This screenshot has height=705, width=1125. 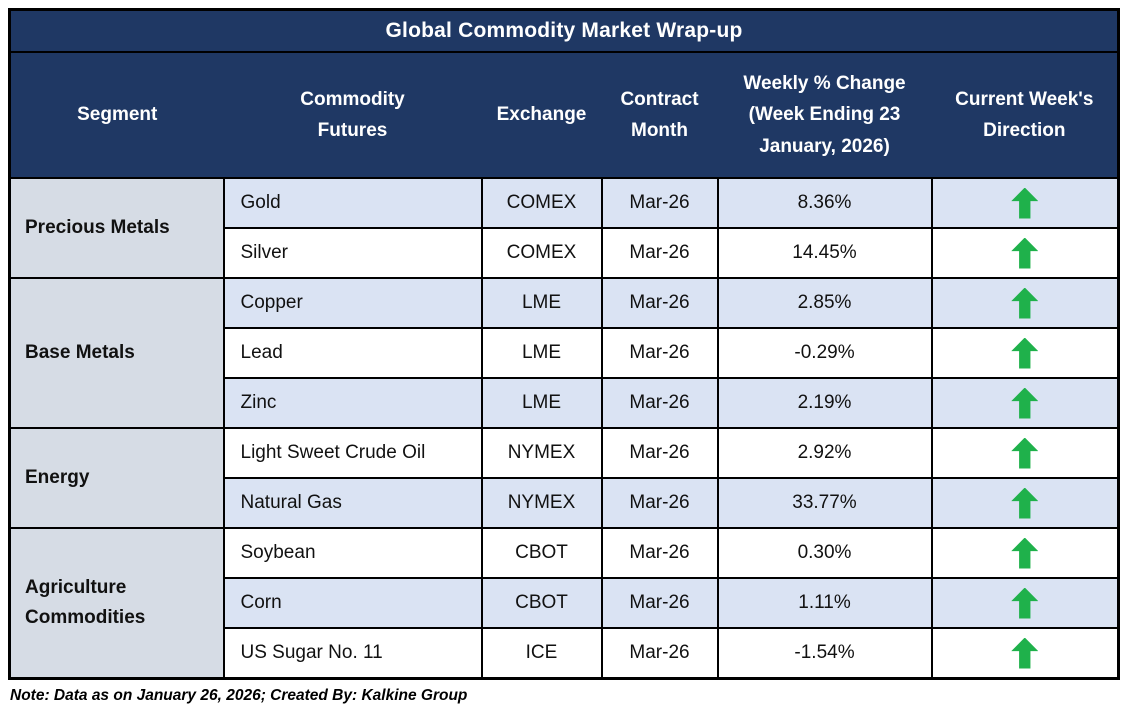 I want to click on weekly-change-cell: 1.11%, so click(x=824, y=603).